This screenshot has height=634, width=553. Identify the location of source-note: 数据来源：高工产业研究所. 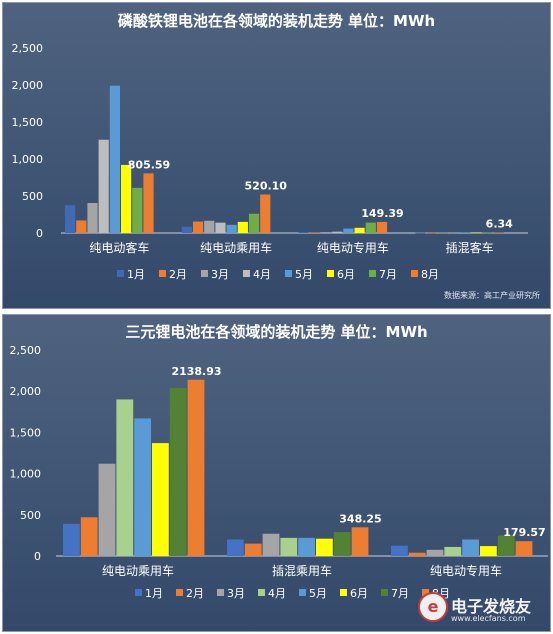
(492, 295).